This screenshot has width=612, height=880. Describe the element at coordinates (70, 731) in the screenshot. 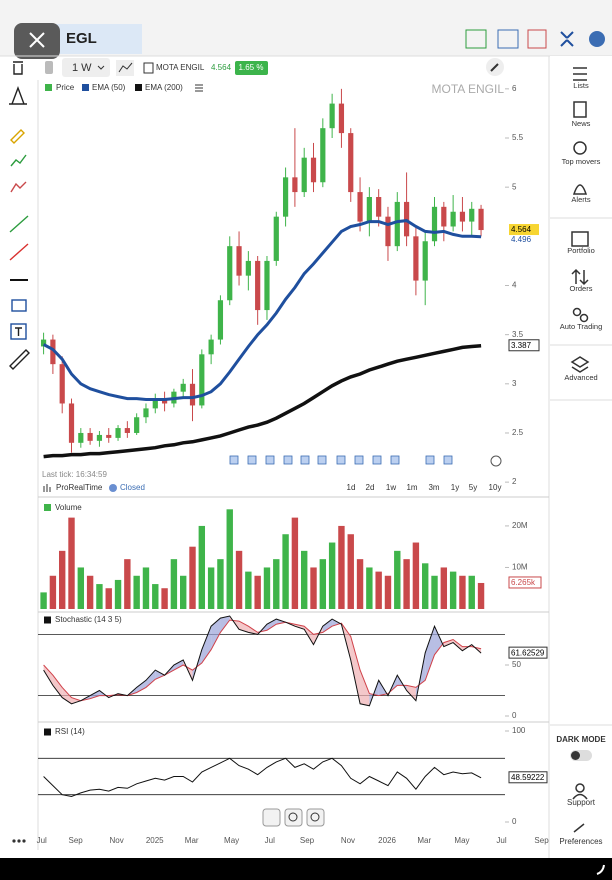

I see `panel-title: RSI (14)` at that location.